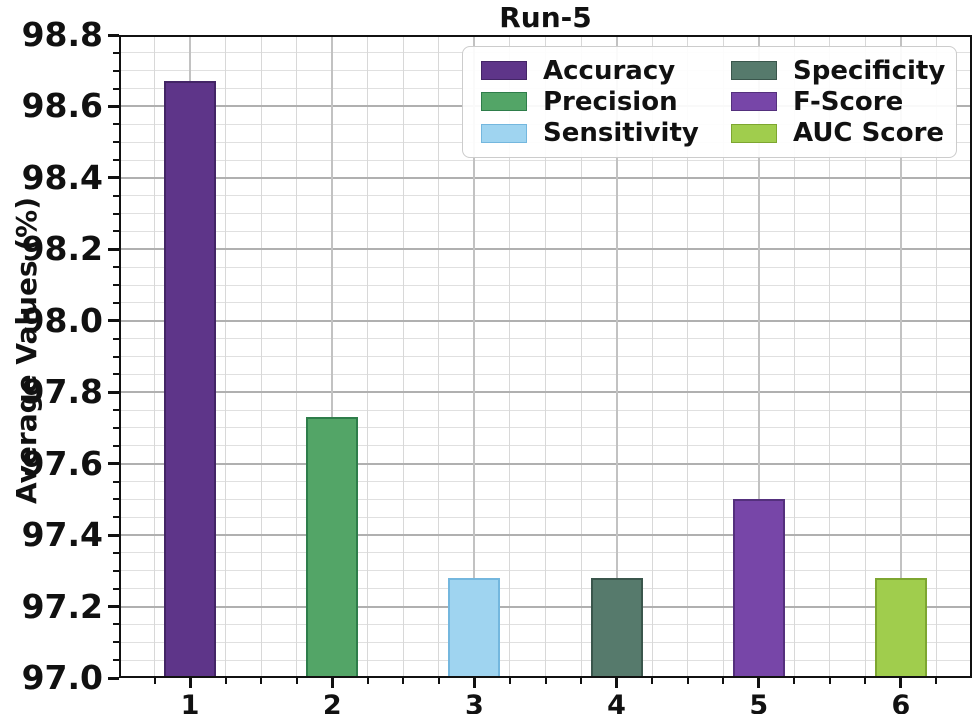  Describe the element at coordinates (848, 101) in the screenshot. I see `legend-label: F-Score` at that location.